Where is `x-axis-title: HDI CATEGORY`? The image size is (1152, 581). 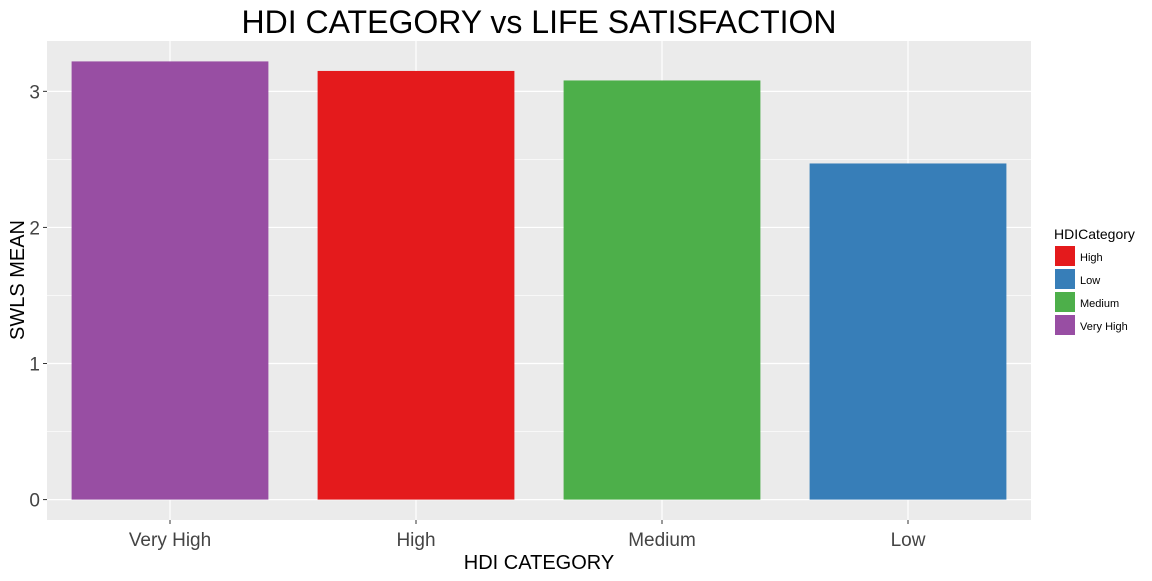 x-axis-title: HDI CATEGORY is located at coordinates (539, 563).